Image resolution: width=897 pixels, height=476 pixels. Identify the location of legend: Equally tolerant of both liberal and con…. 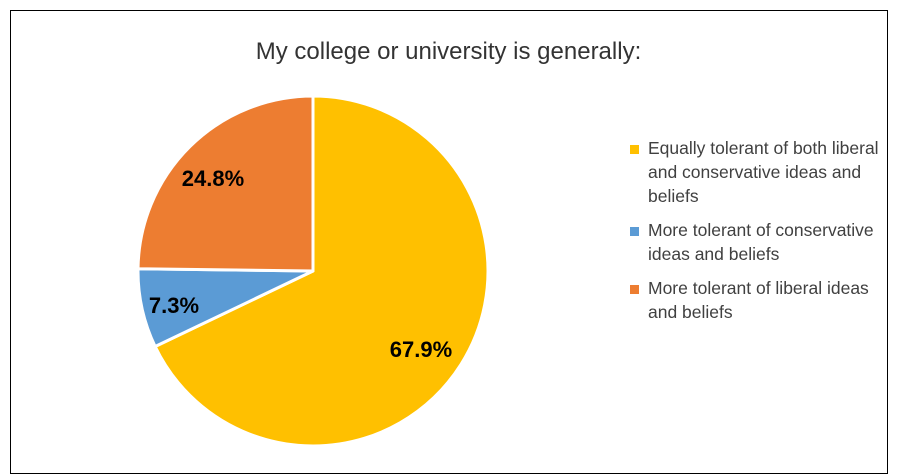
(758, 235).